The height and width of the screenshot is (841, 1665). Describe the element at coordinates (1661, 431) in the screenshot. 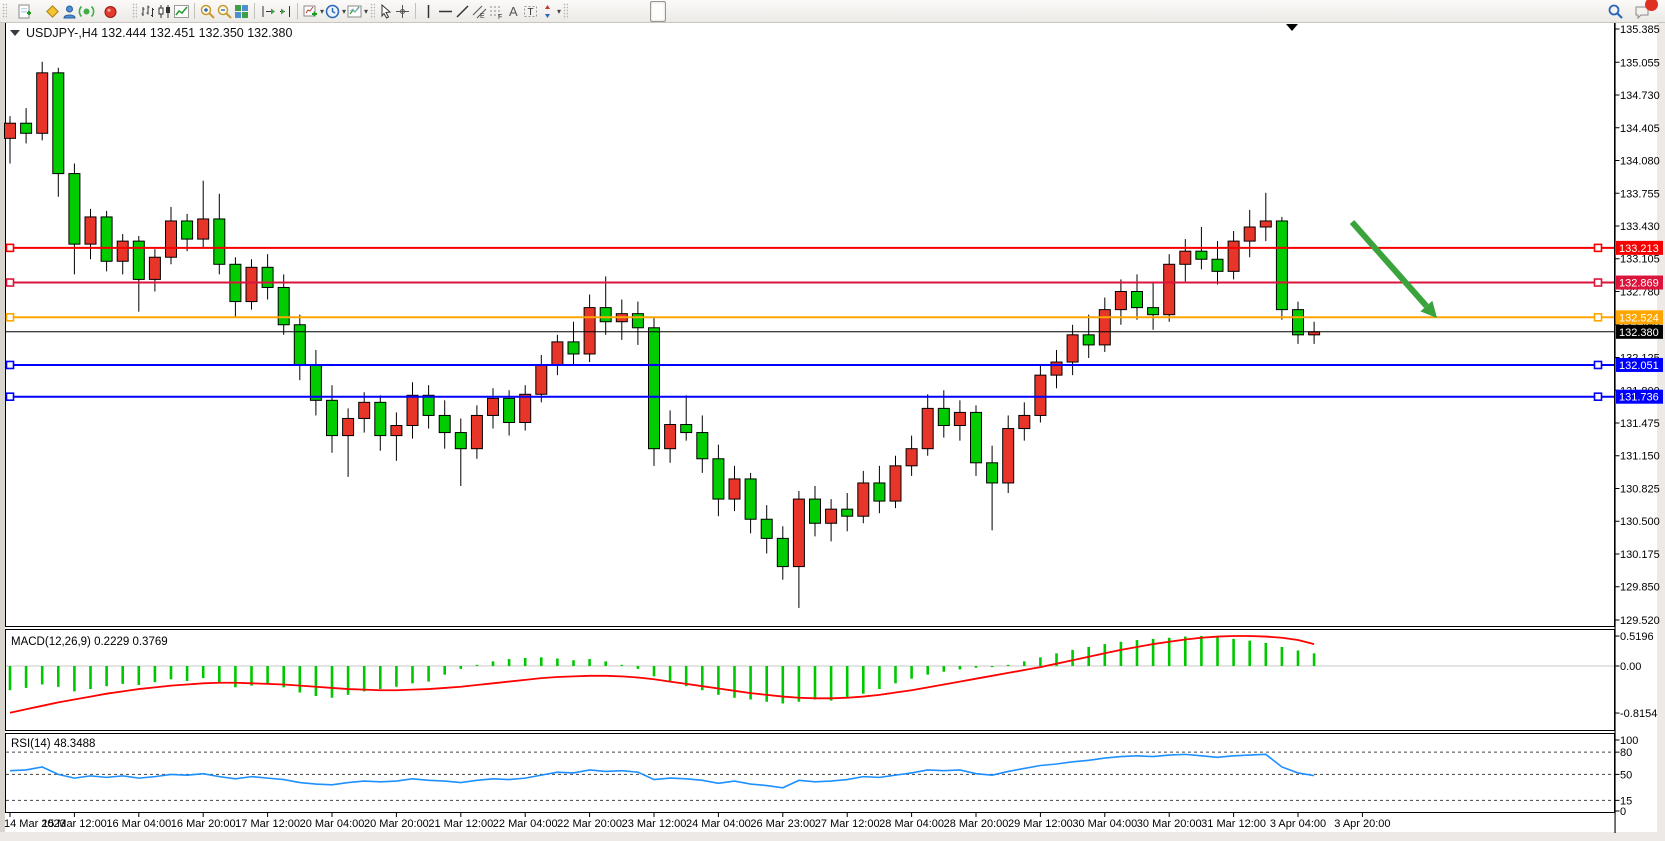

I see `window-right-edge` at that location.